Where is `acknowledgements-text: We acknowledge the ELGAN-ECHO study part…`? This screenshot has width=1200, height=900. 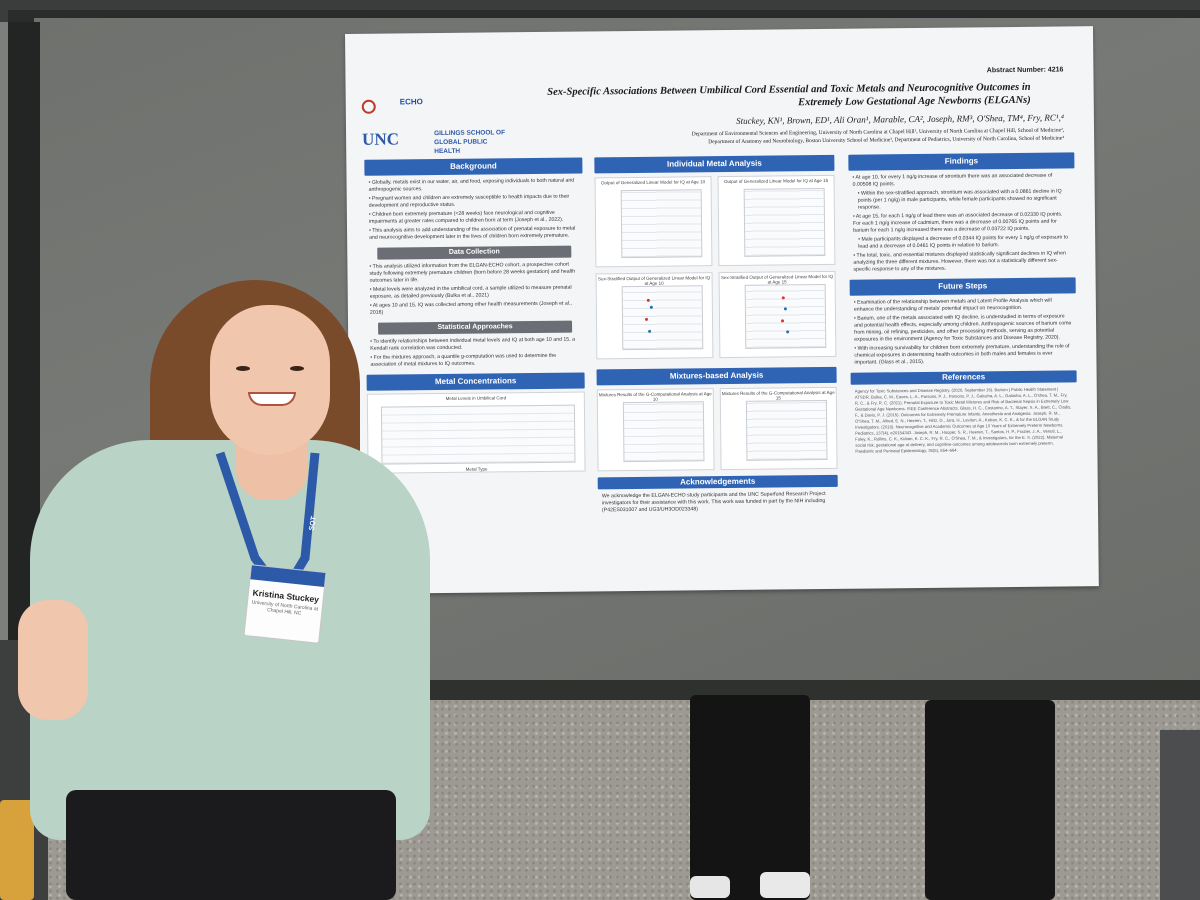
acknowledgements-text: We acknowledge the ELGAN-ECHO study part… is located at coordinates (713, 502).